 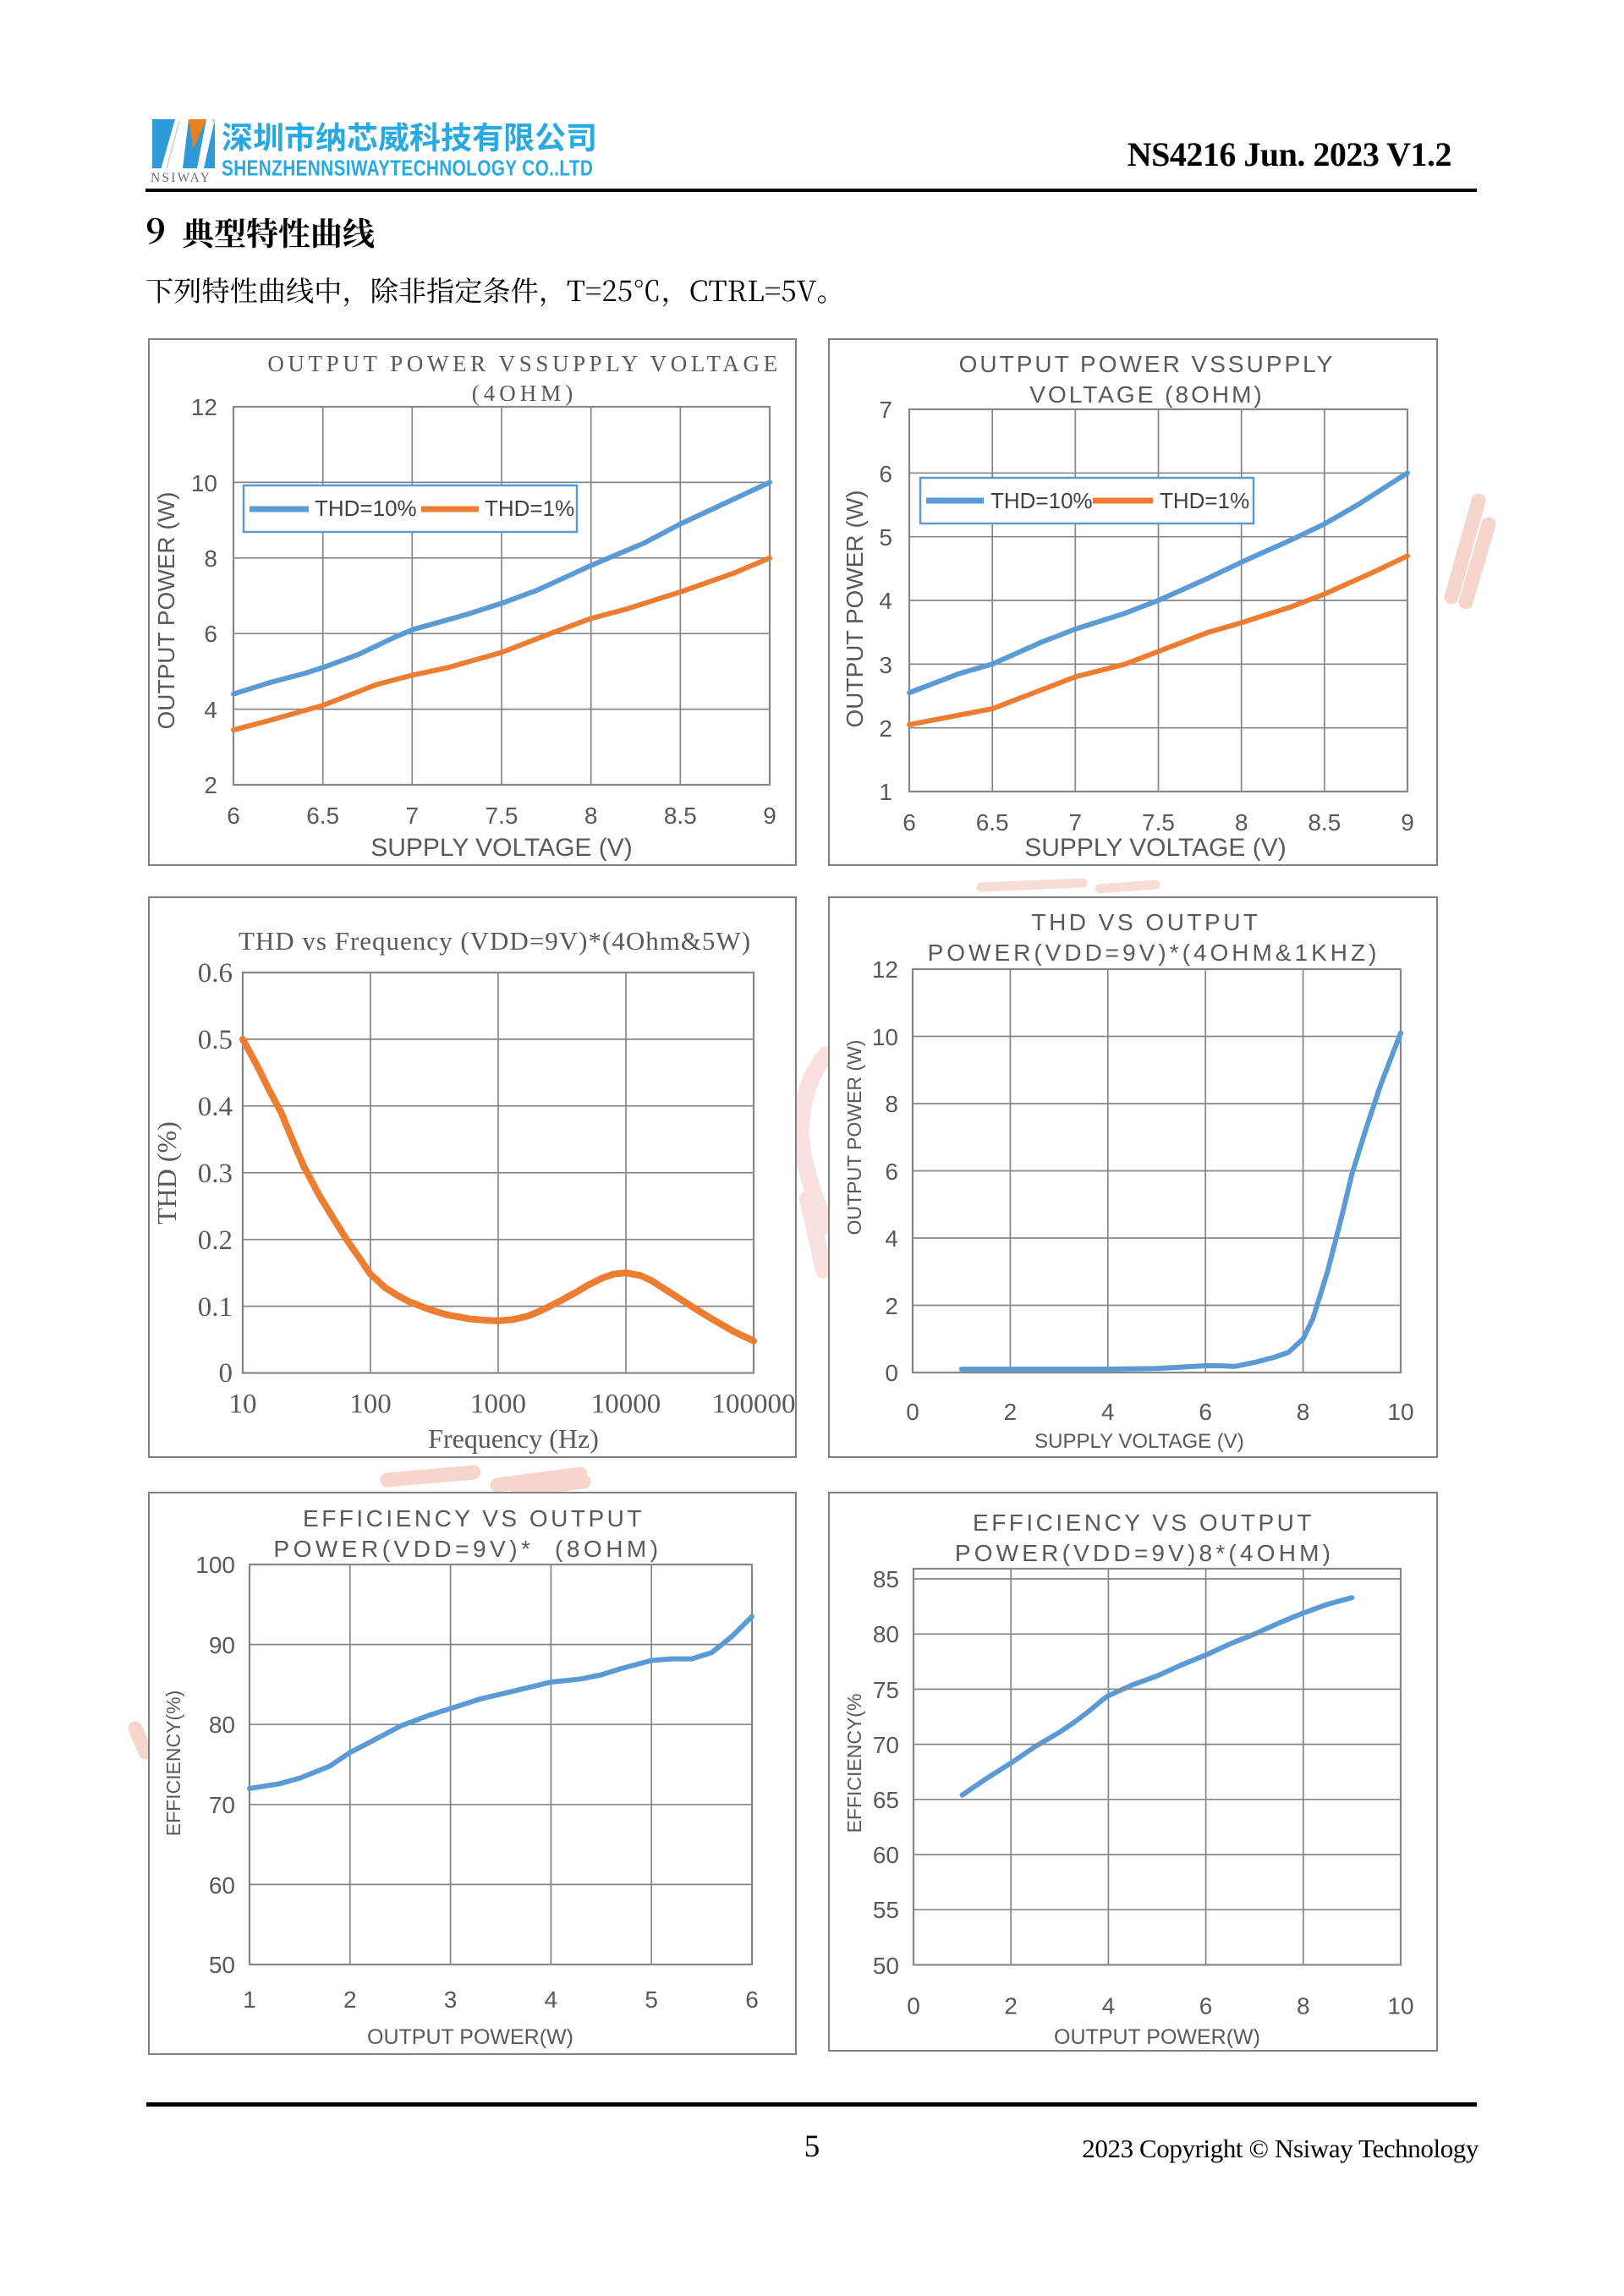 What do you see at coordinates (1154, 953) in the screenshot?
I see `svg-text: POWER(VDD=9V)*(4OHM&1KHZ)` at bounding box center [1154, 953].